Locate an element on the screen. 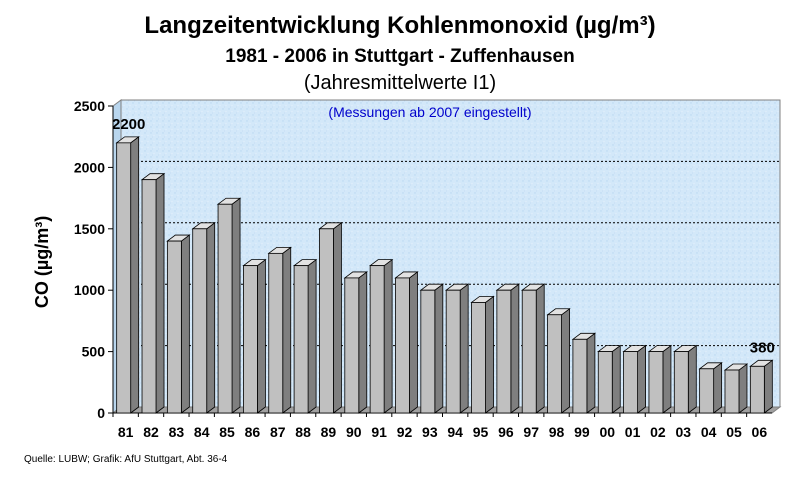 Image resolution: width=800 pixels, height=498 pixels. x-tick-label: 93 is located at coordinates (430, 432).